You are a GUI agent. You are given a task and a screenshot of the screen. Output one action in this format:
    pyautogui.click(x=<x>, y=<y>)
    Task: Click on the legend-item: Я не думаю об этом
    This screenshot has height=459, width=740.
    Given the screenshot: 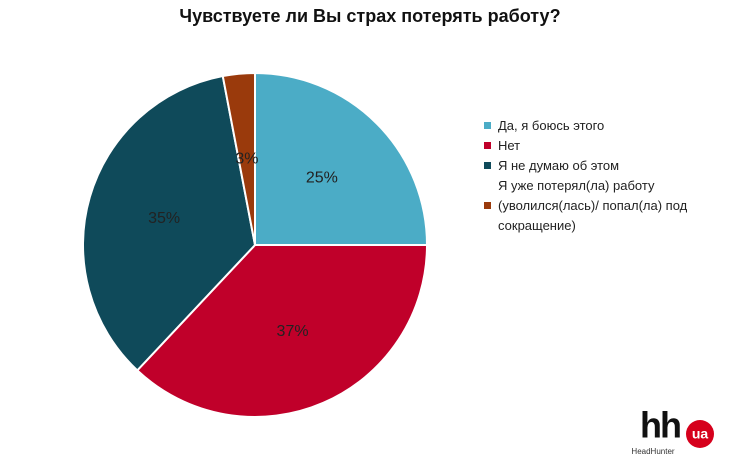 What is the action you would take?
    pyautogui.click(x=591, y=166)
    